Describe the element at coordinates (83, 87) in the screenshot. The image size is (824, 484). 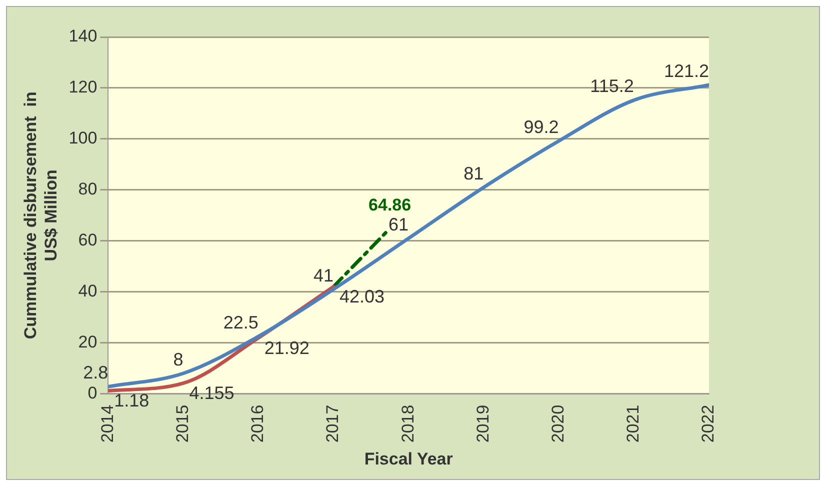
I see `y-tick-label: 120` at that location.